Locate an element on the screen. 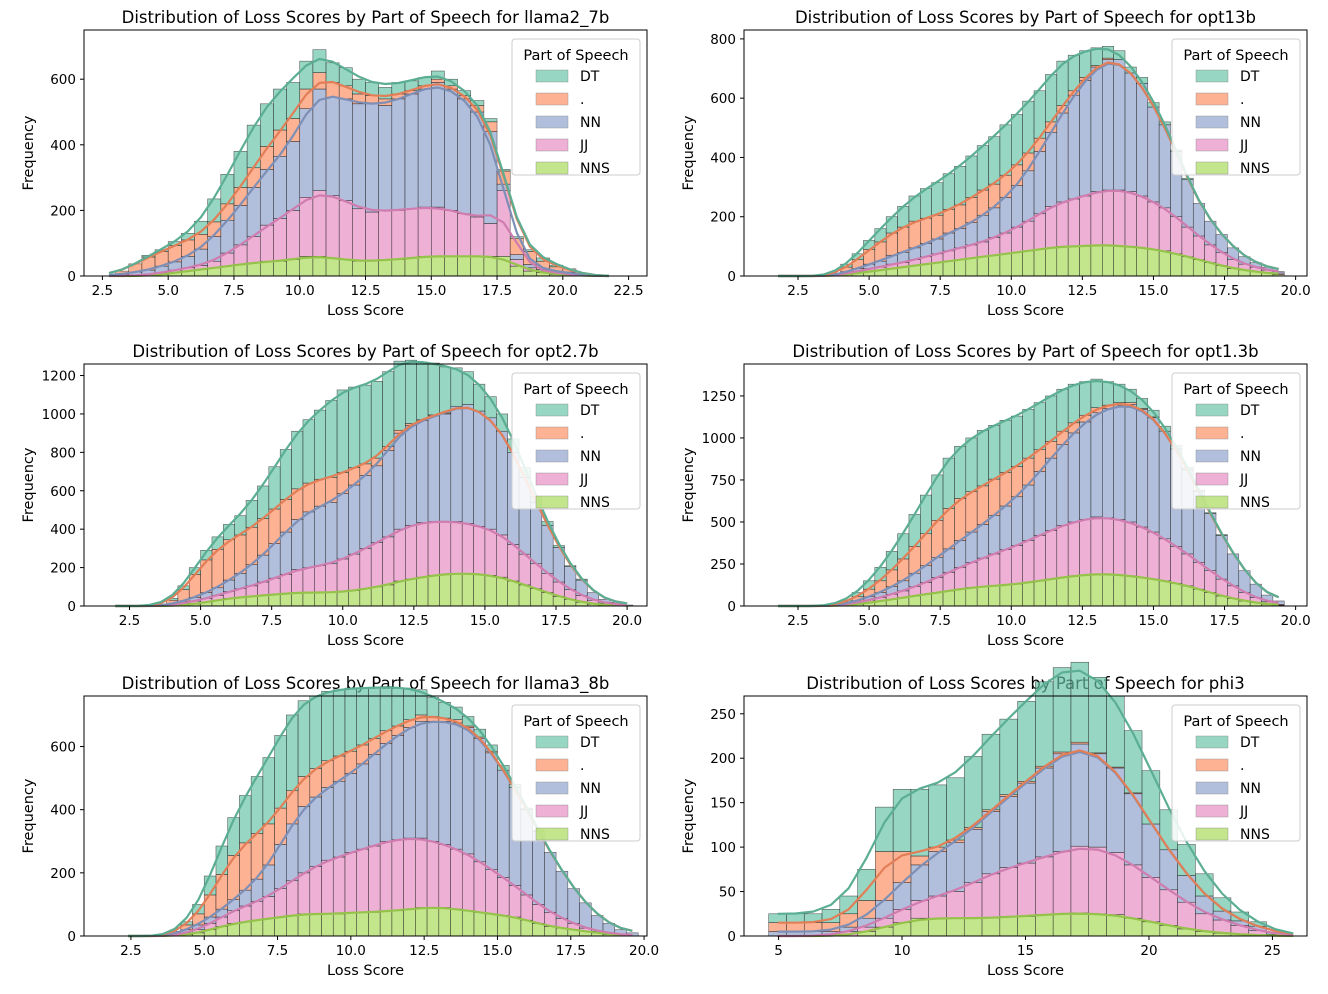  xtick-label-p0-5: 15.0 is located at coordinates (431, 291).